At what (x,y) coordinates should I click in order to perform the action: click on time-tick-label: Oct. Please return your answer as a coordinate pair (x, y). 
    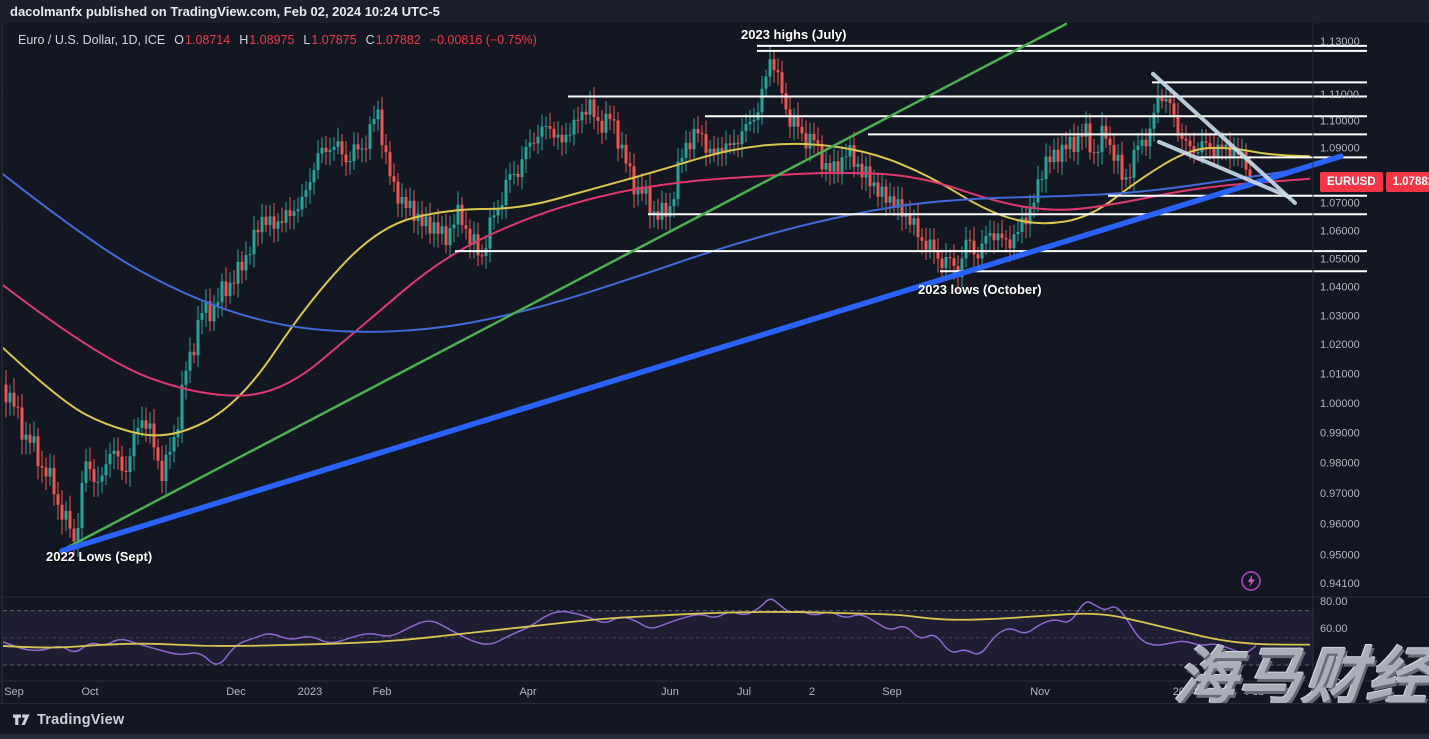
    Looking at the image, I should click on (89, 692).